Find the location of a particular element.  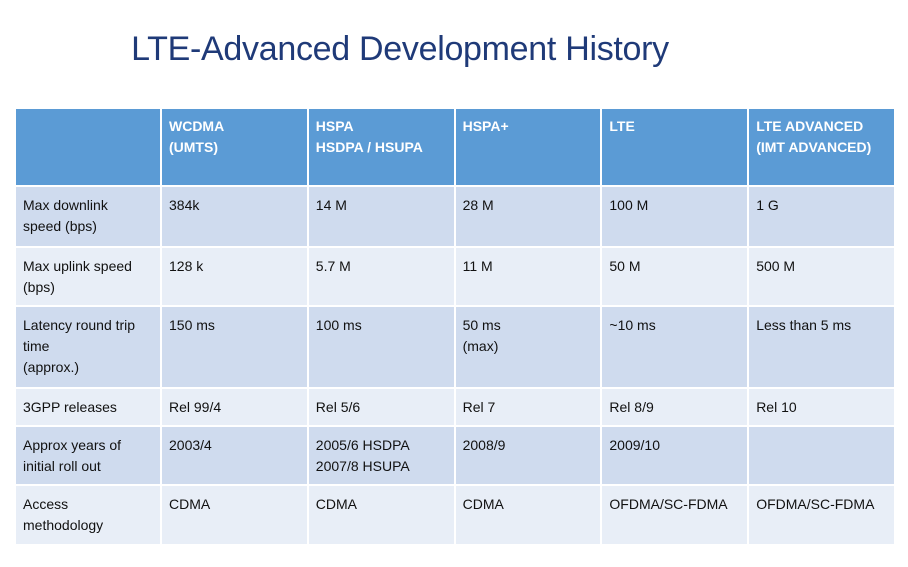

table-cell: Rel 10 is located at coordinates (821, 407).